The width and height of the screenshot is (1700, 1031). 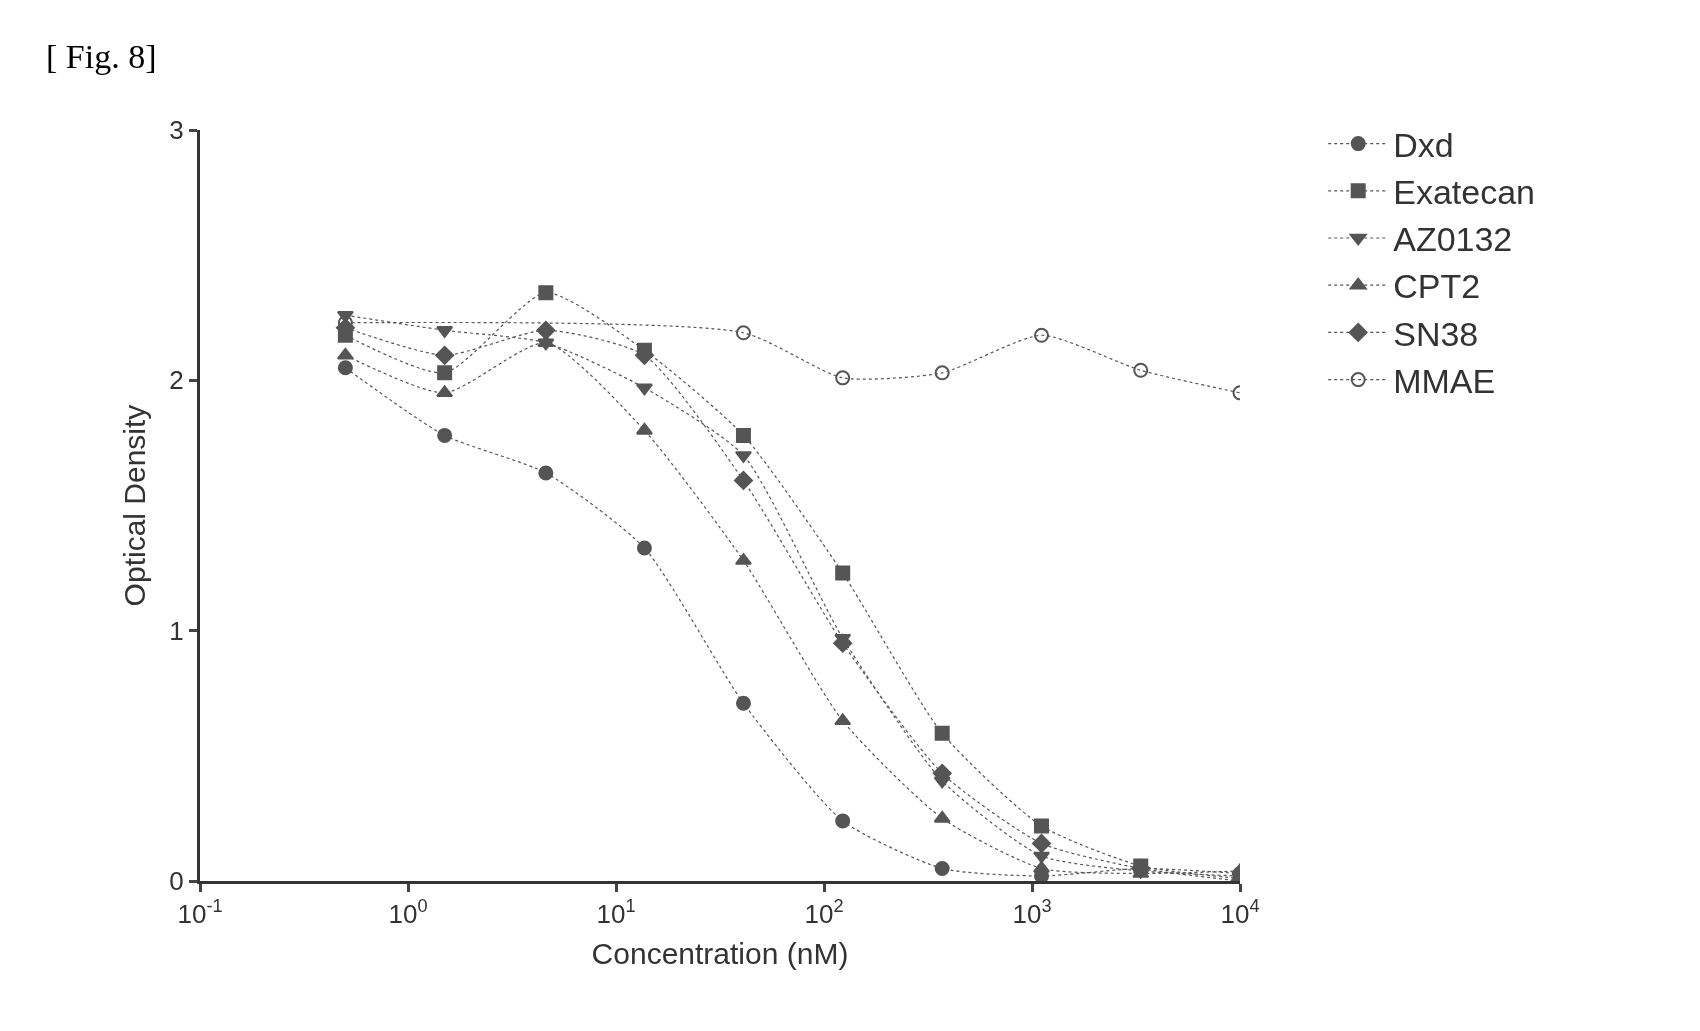 I want to click on legend-label: AZ0132, so click(x=1453, y=239).